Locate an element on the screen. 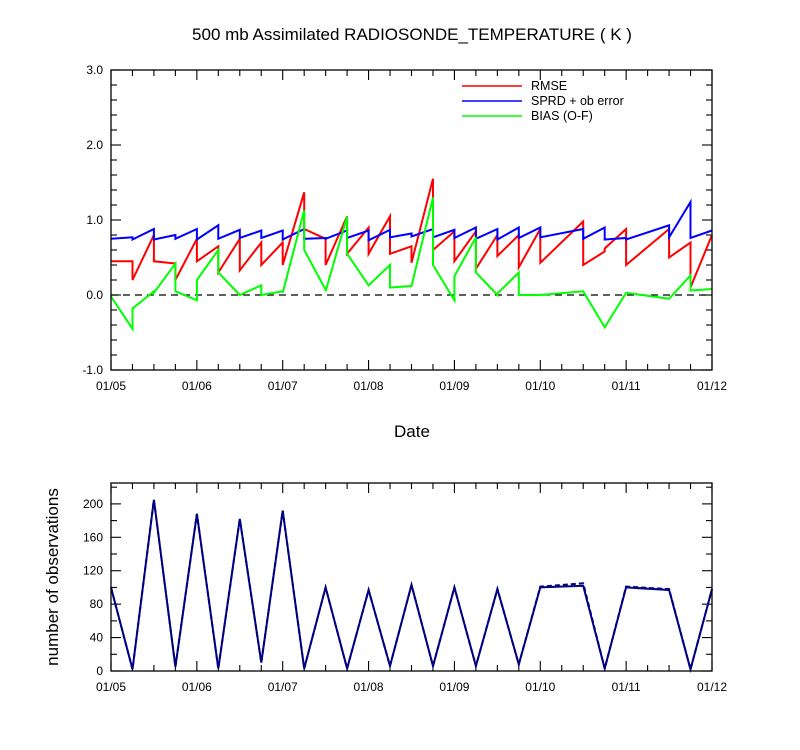 Image resolution: width=800 pixels, height=750 pixels. y-tick-label: 120 is located at coordinates (93, 571).